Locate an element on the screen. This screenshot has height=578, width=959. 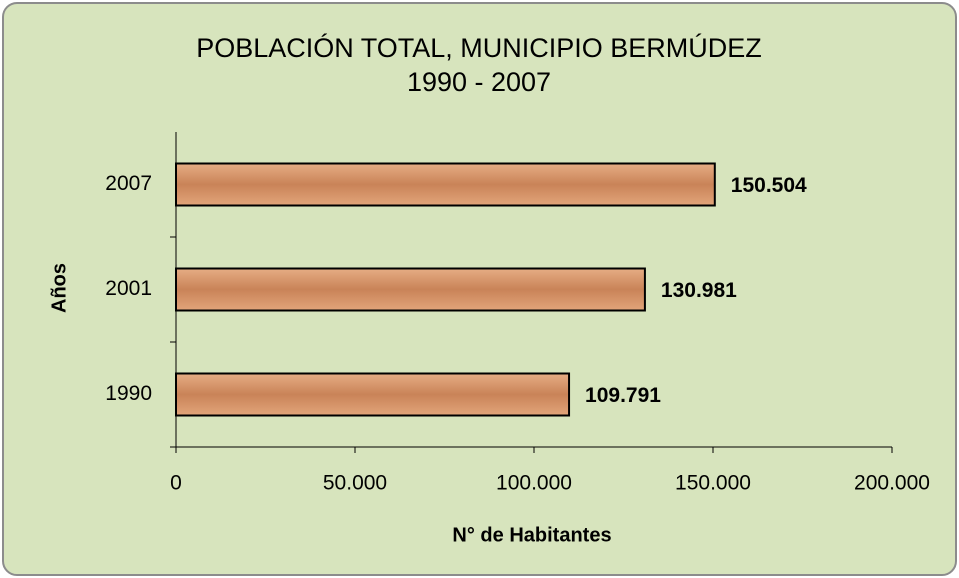
x-tick-label: 50.000 is located at coordinates (355, 483).